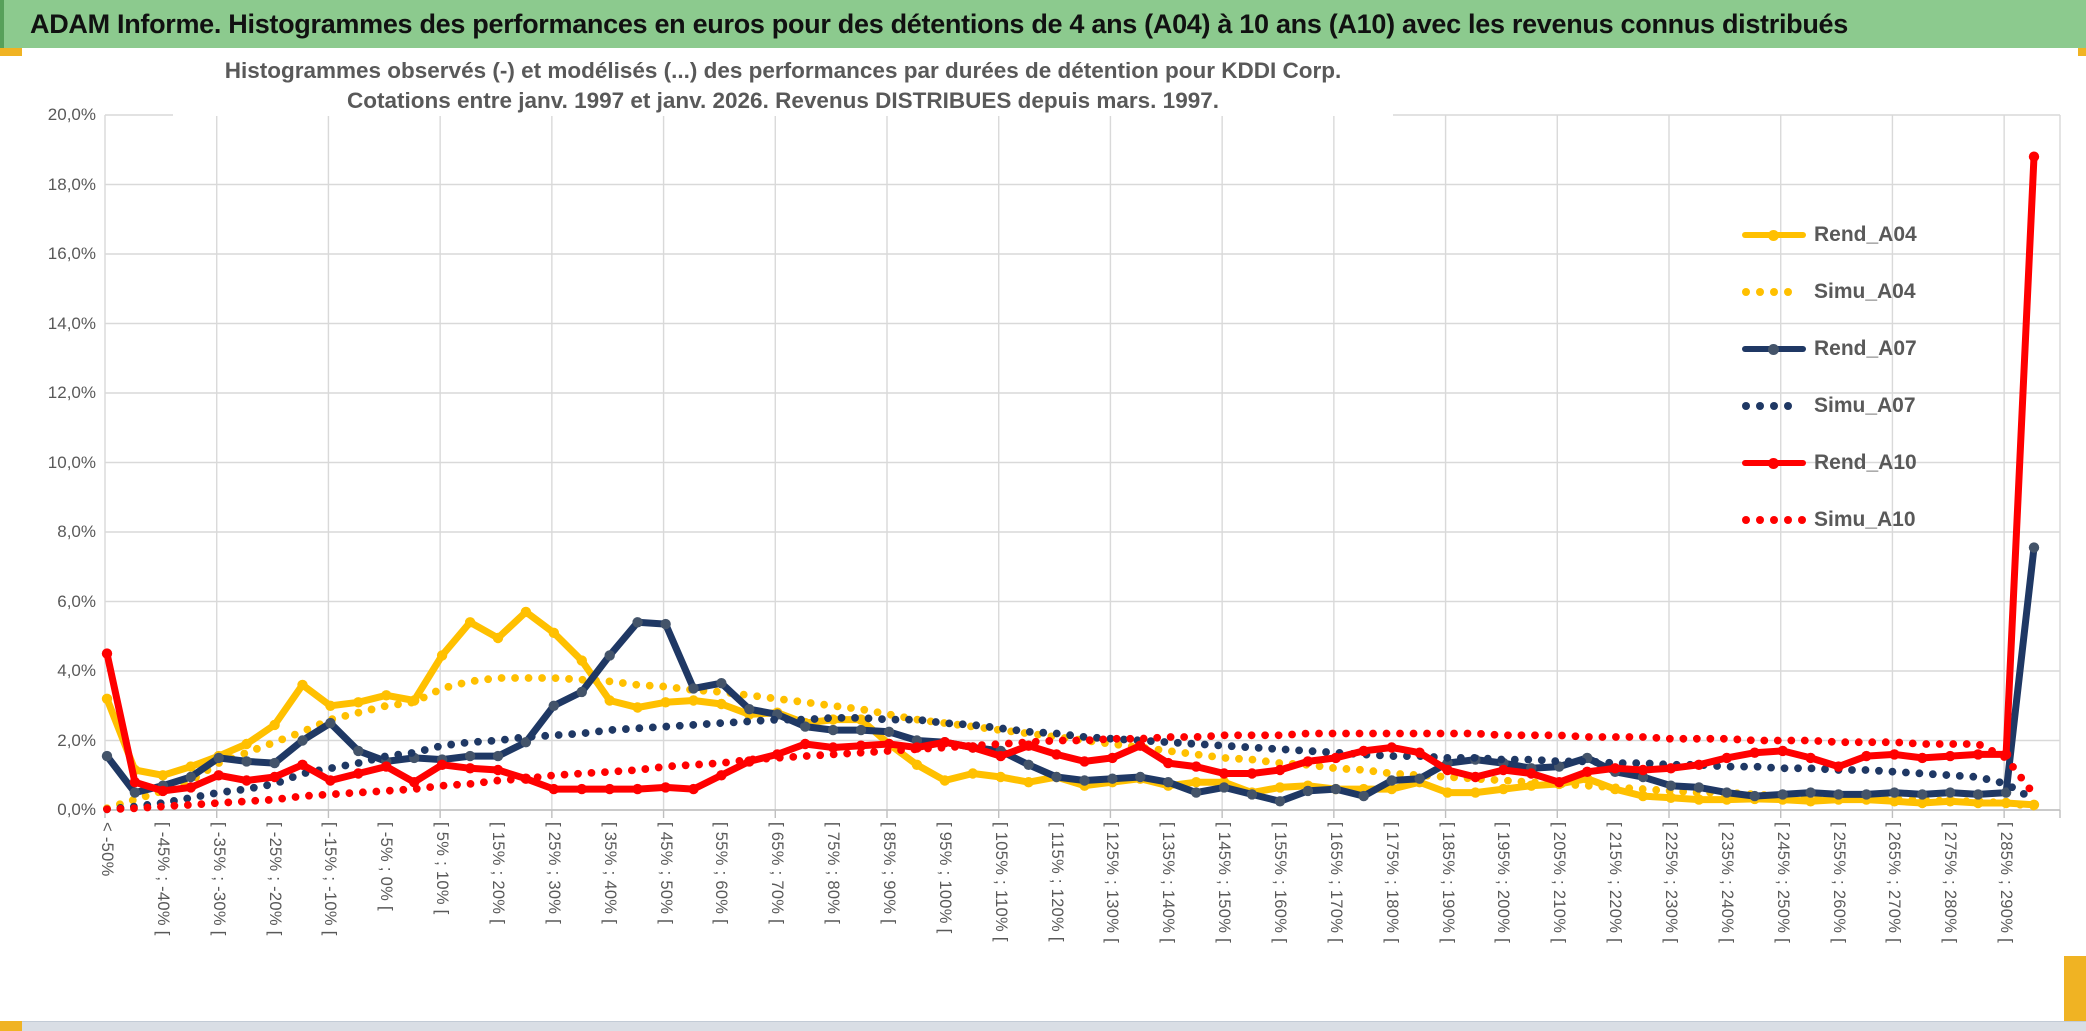 Image resolution: width=2086 pixels, height=1031 pixels. What do you see at coordinates (71, 253) in the screenshot?
I see `y-axis-label: 16,0%` at bounding box center [71, 253].